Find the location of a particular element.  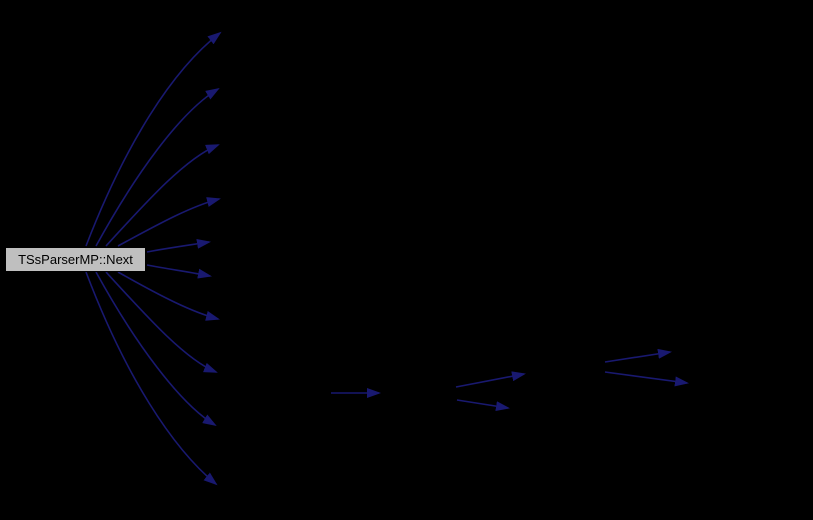

graph-node-tssparsermp-next: TSsParserMP::Next is located at coordinates (75, 259).